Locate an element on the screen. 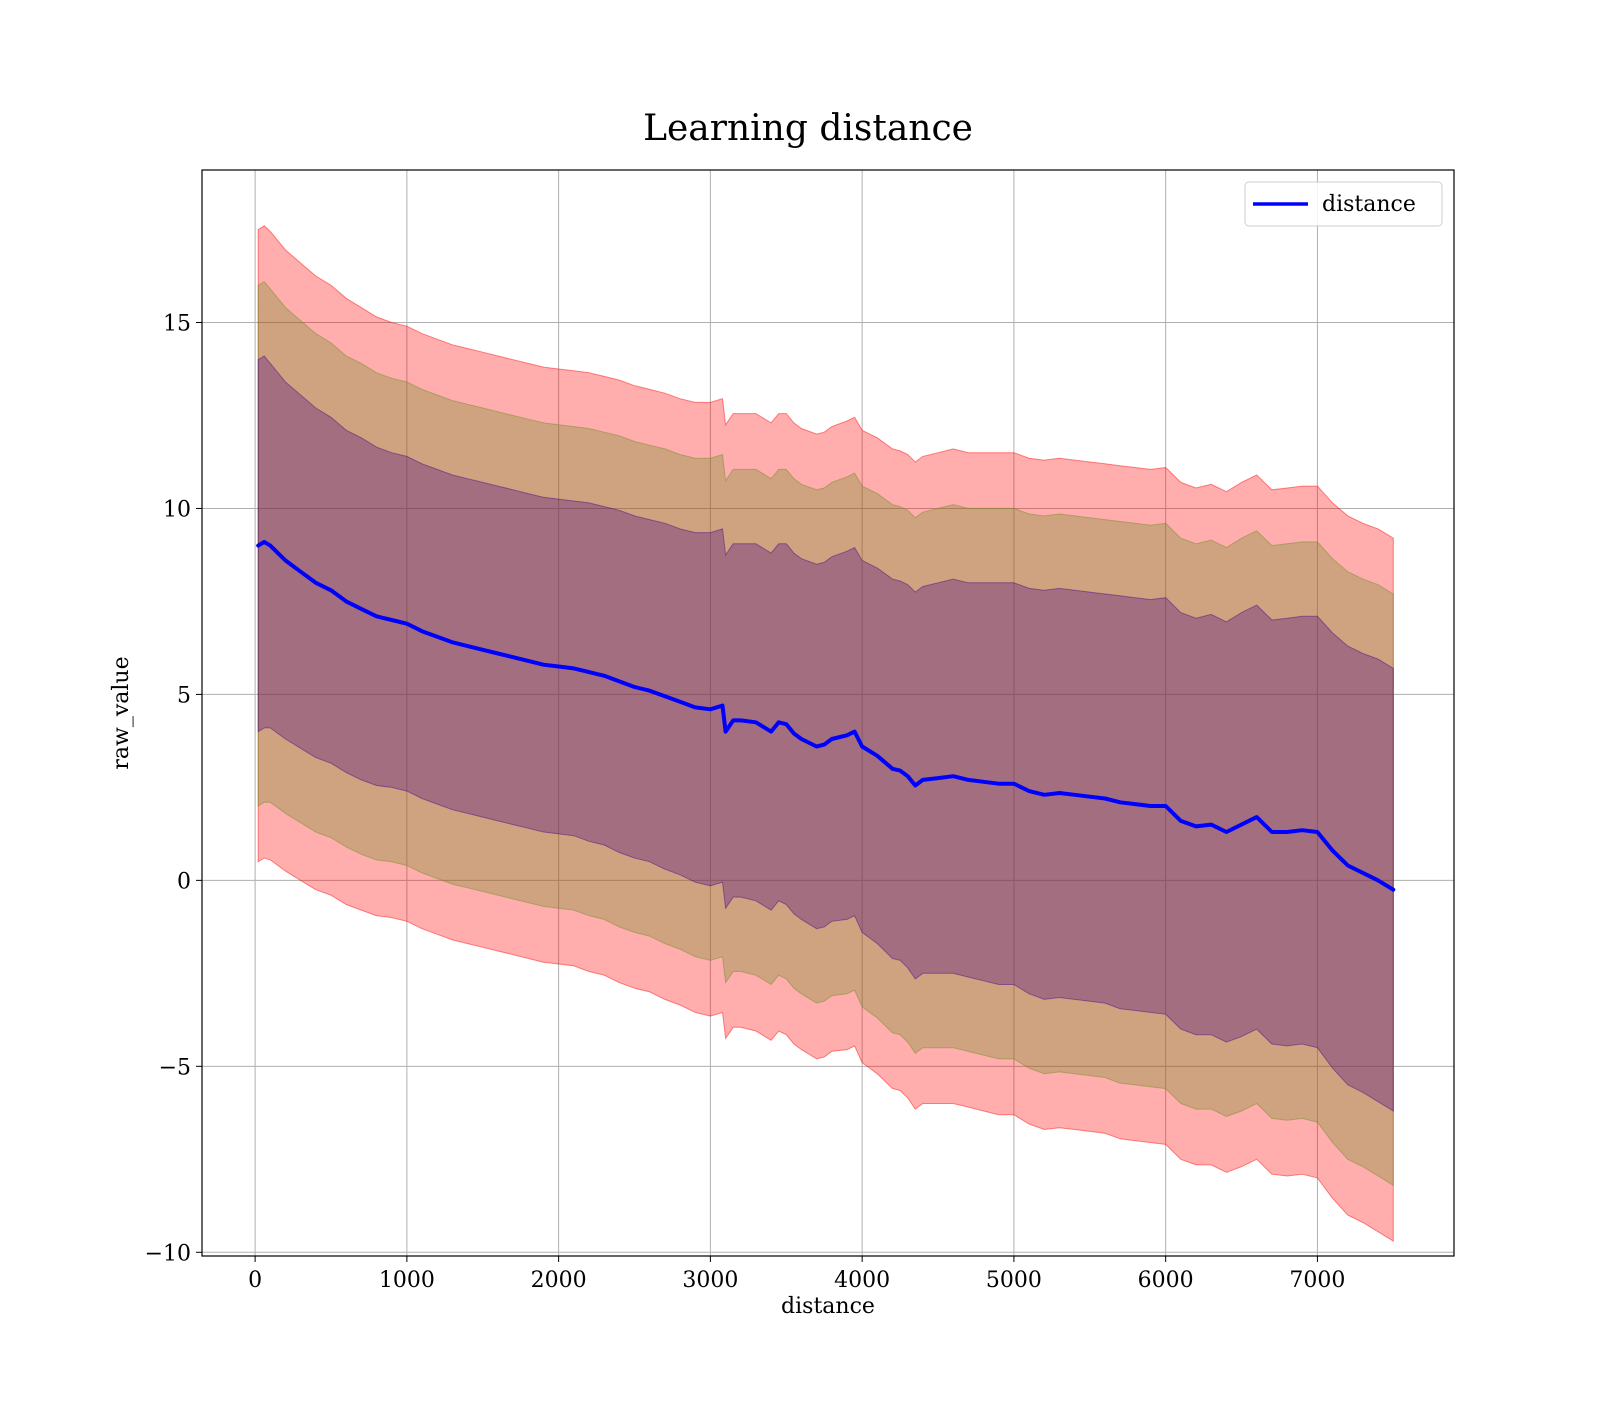 The height and width of the screenshot is (1405, 1600). x-tick-label: 6000 is located at coordinates (1166, 1280).